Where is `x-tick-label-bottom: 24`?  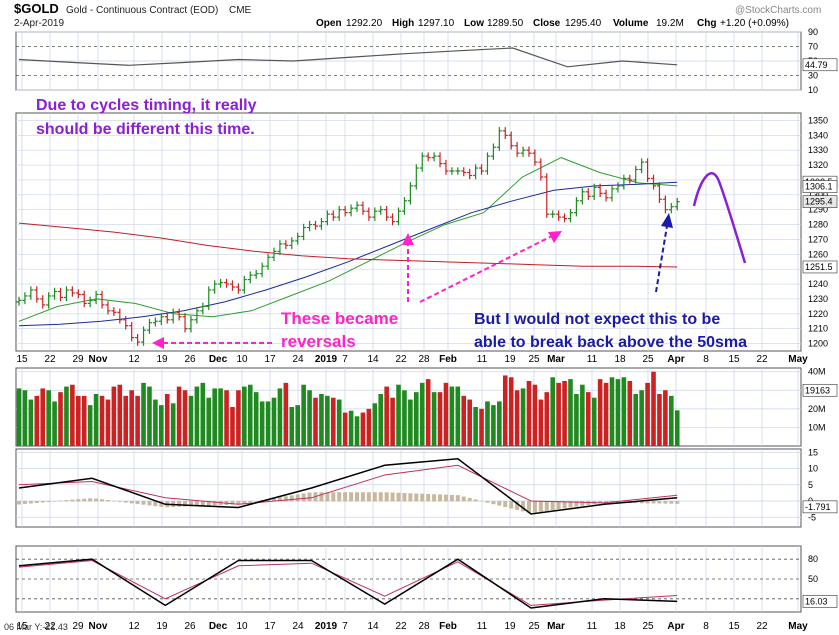 x-tick-label-bottom: 24 is located at coordinates (298, 626).